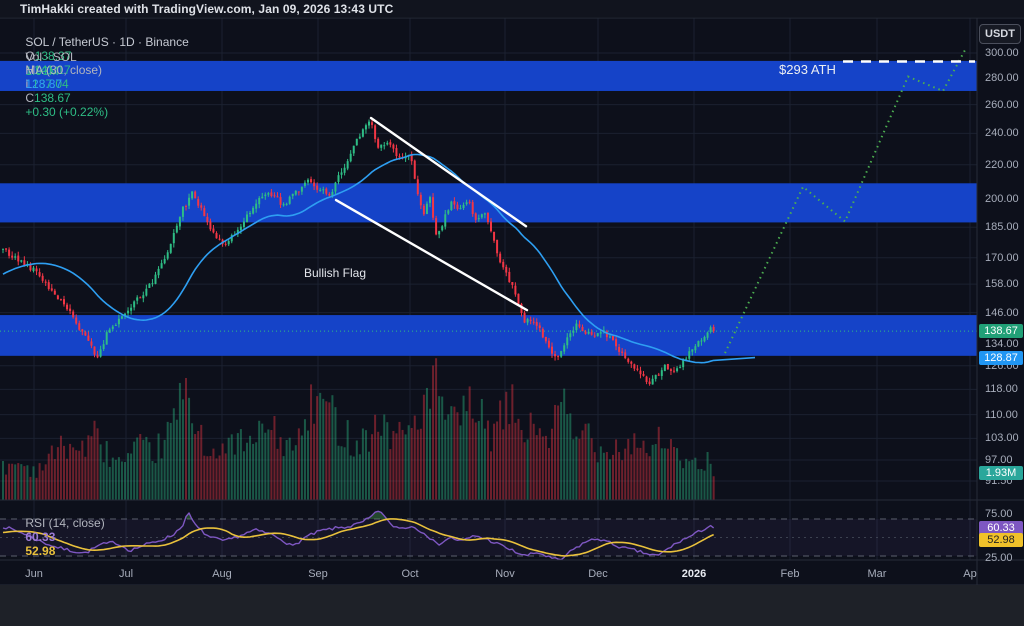 The image size is (1024, 626). I want to click on price-tick-label: 118.00, so click(1001, 389).